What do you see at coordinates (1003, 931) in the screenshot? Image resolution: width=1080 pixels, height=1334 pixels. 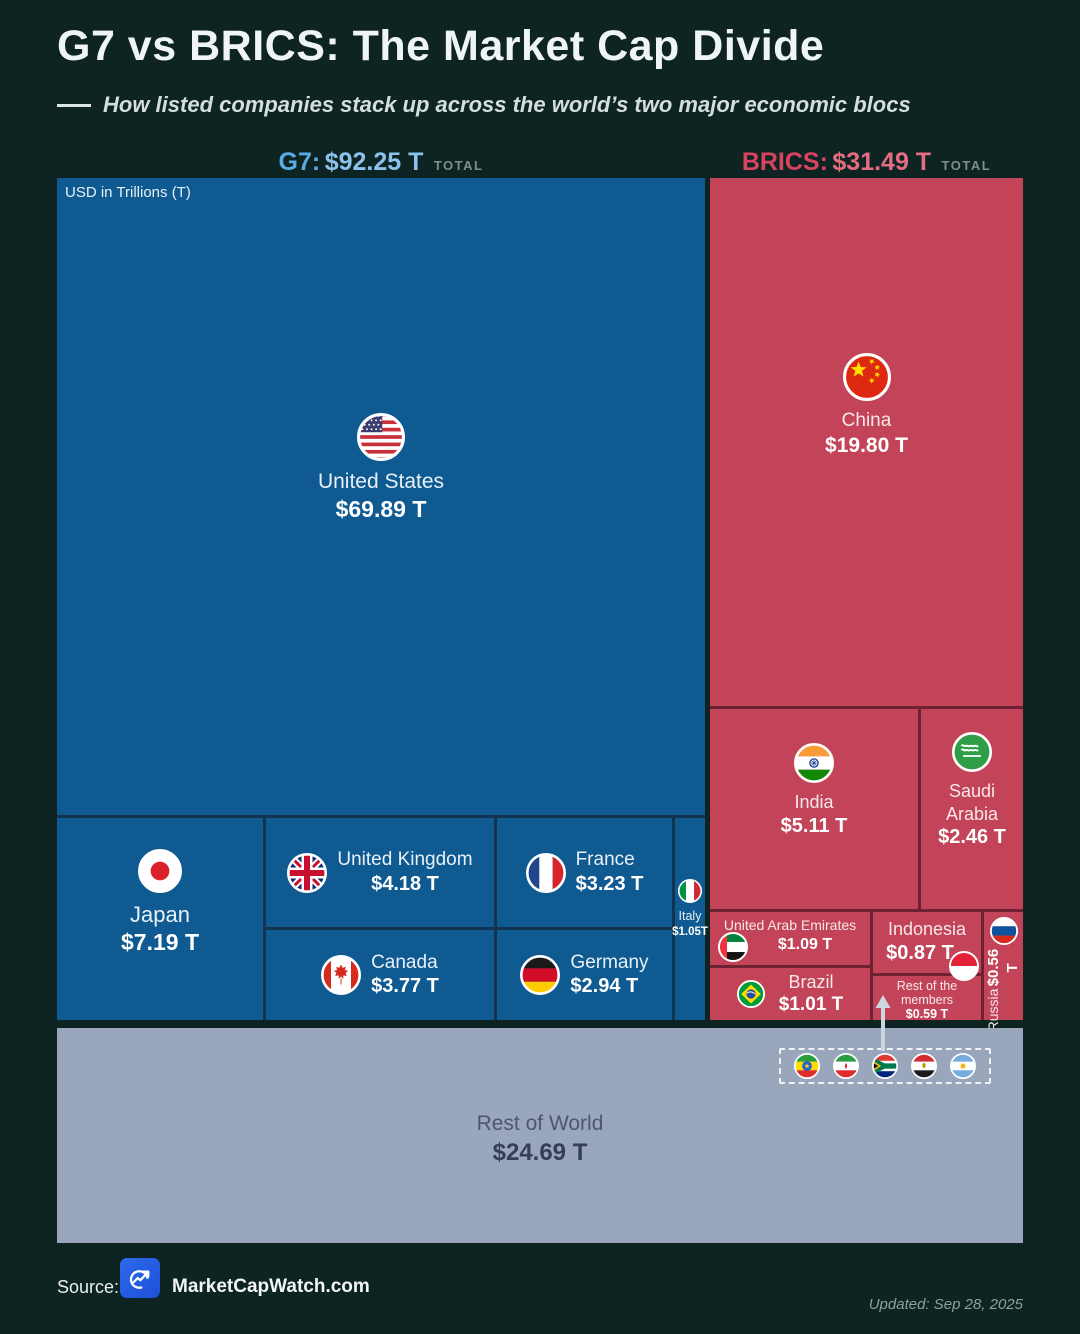 I see `russia-flag-icon` at bounding box center [1003, 931].